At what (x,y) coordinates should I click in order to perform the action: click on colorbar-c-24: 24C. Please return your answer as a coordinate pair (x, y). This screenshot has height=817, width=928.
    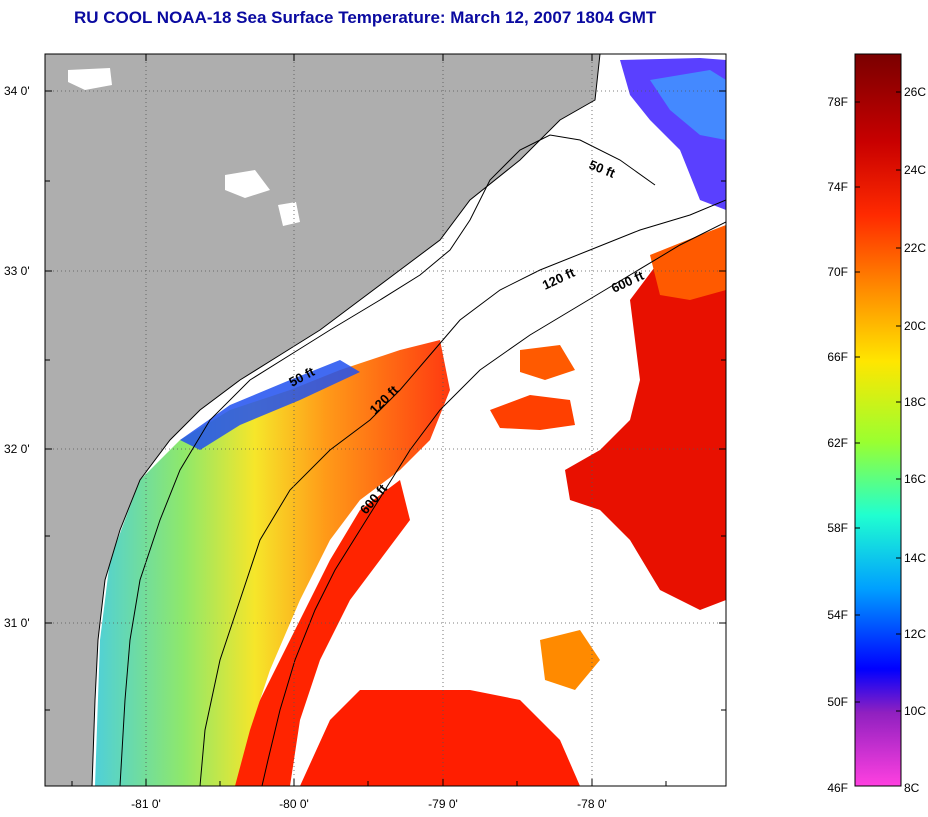
    Looking at the image, I should click on (915, 170).